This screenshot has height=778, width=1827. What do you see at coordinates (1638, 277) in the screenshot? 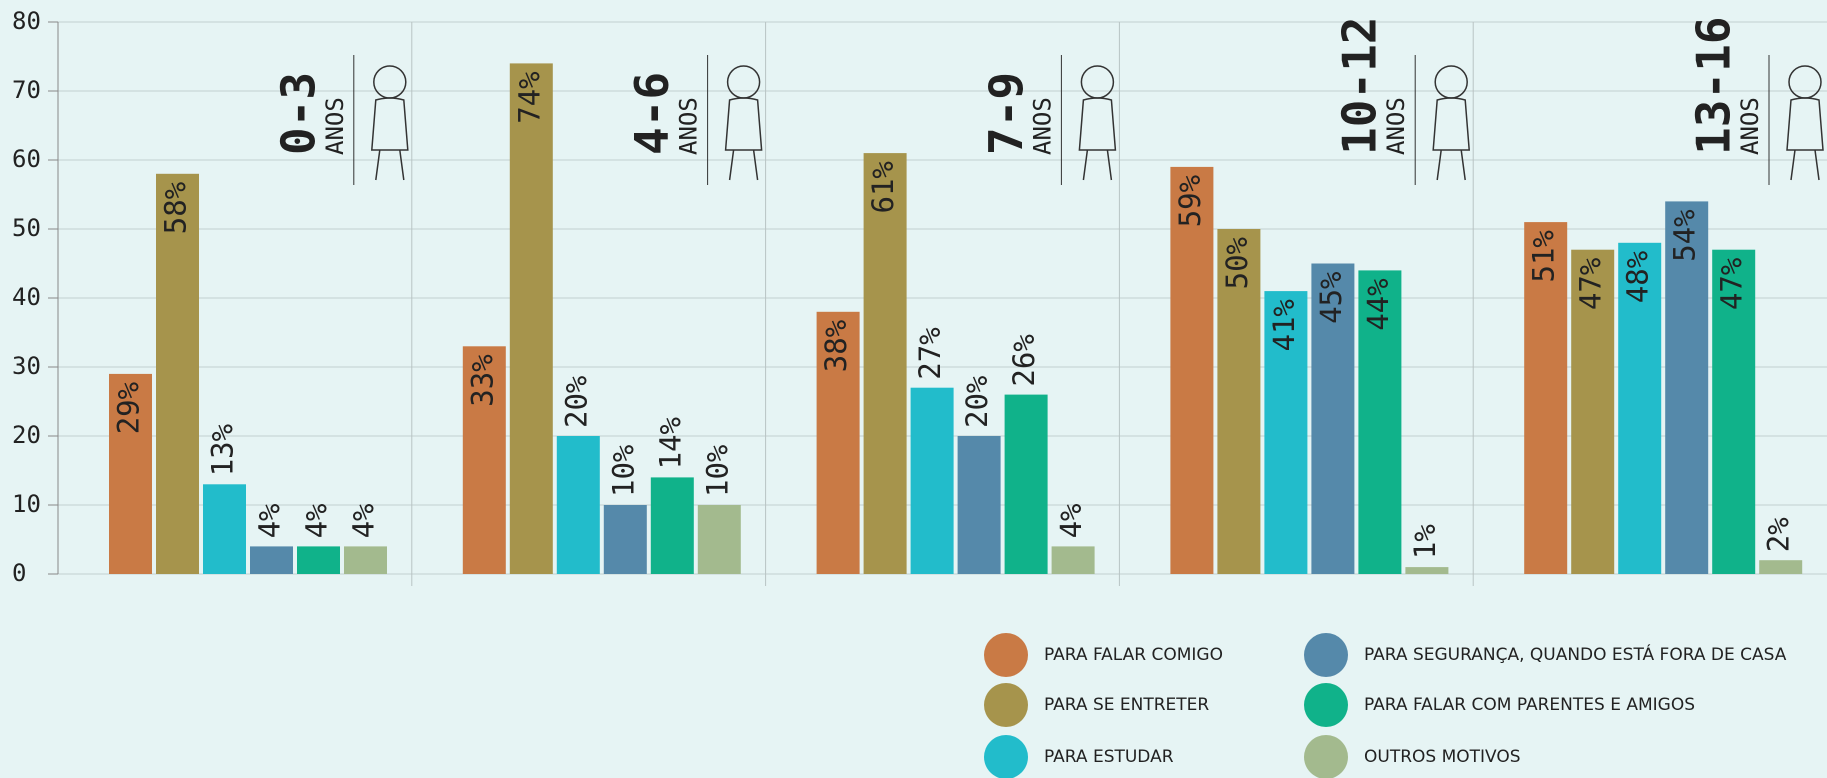
I see `value-label: 48%` at bounding box center [1638, 277].